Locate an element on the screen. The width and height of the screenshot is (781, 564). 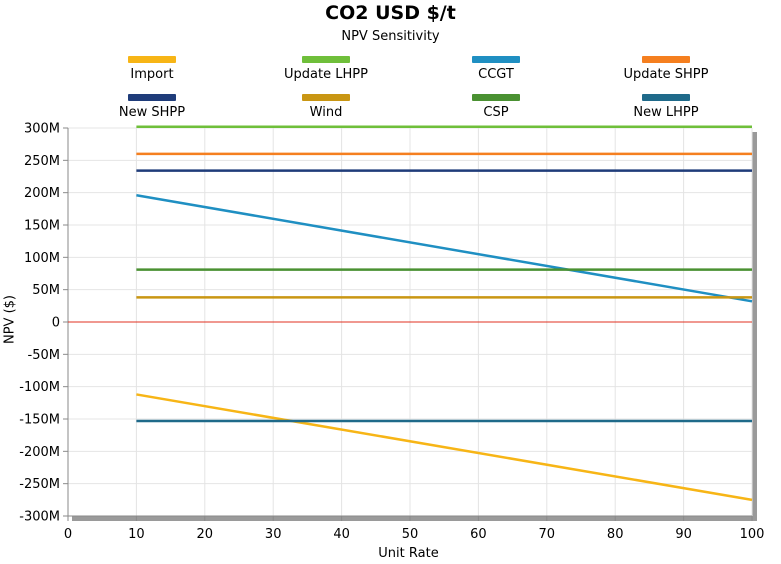
x-tick-label: 10 is located at coordinates (136, 534).